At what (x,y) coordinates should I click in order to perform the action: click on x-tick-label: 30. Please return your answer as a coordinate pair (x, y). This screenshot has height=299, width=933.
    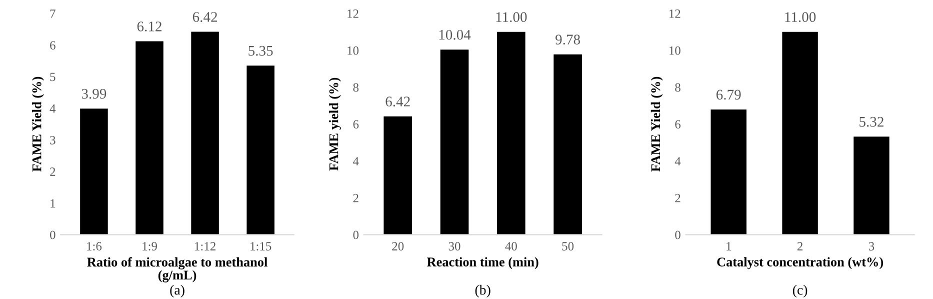
    Looking at the image, I should click on (454, 246).